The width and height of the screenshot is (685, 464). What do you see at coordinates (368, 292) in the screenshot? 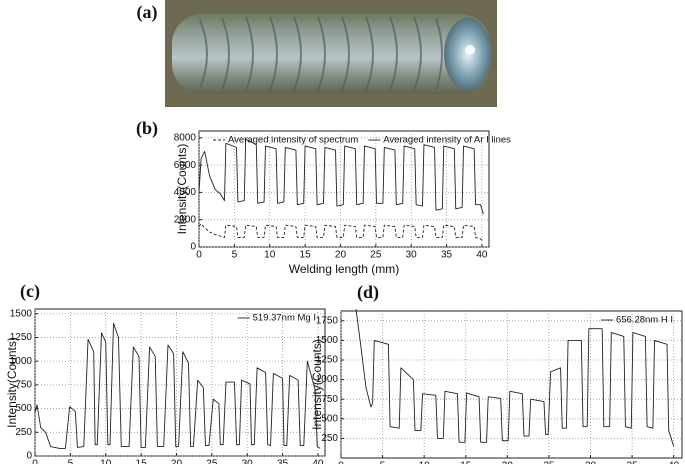
I see `panel-label: (d)` at bounding box center [368, 292].